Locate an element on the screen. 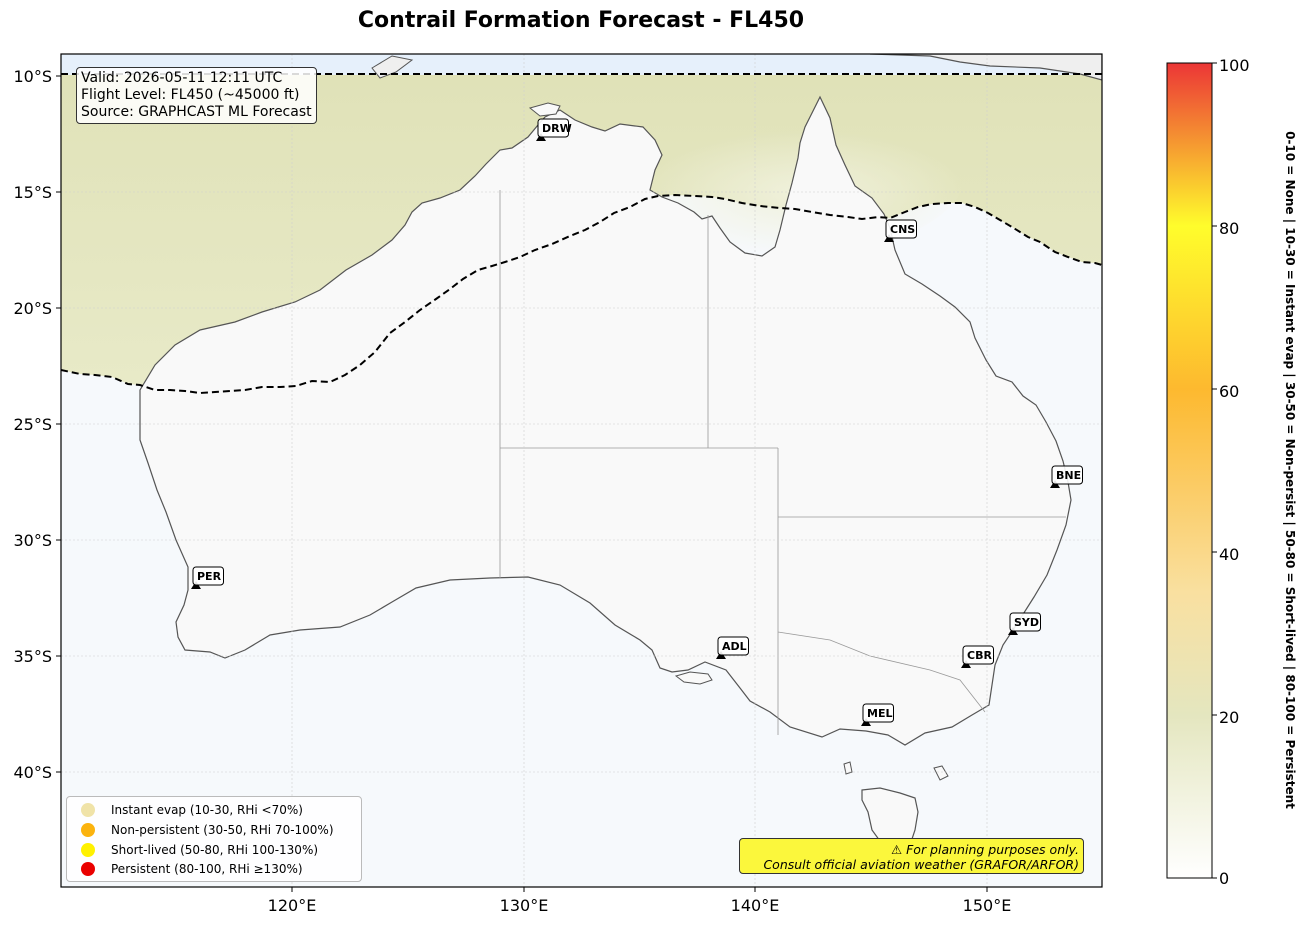 The height and width of the screenshot is (926, 1304). longitude-ticks is located at coordinates (639, 889).